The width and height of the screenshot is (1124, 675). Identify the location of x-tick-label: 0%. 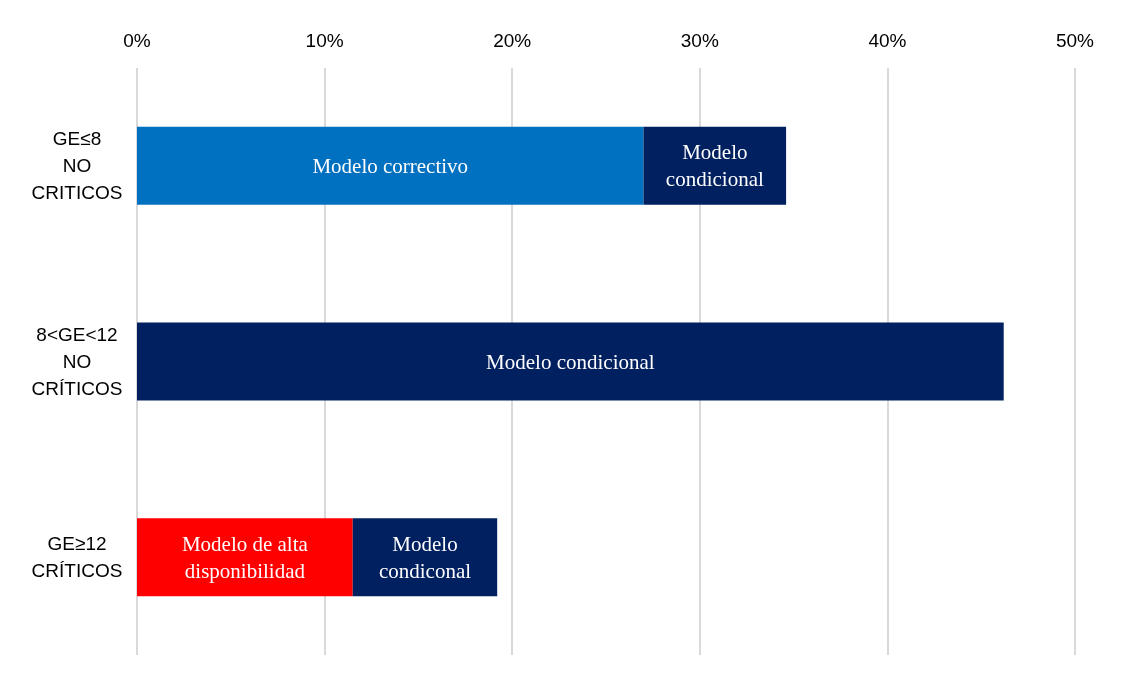
(137, 40).